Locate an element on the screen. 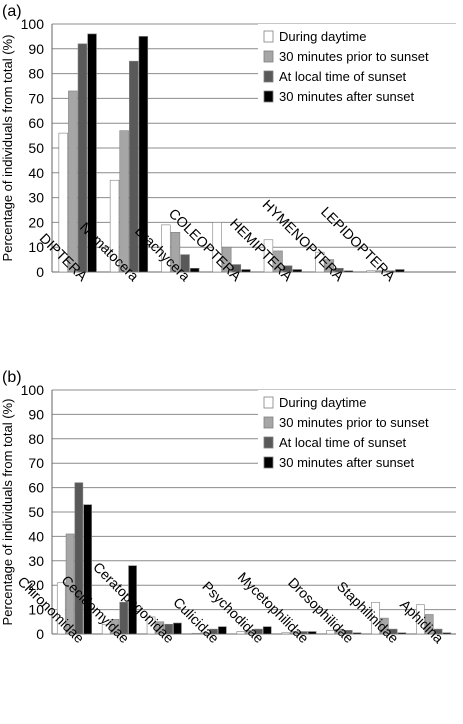 This screenshot has width=463, height=724. y-tick-label: 70 is located at coordinates (36, 463).